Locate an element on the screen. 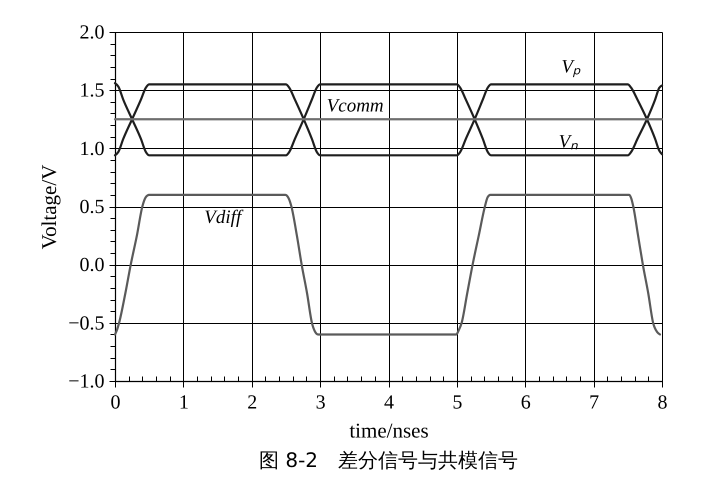 The image size is (704, 500). series-label: Vcomm is located at coordinates (355, 105).